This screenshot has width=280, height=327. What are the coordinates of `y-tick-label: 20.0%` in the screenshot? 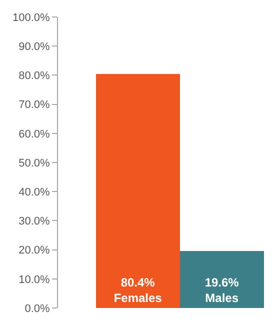 It's located at (34, 250).